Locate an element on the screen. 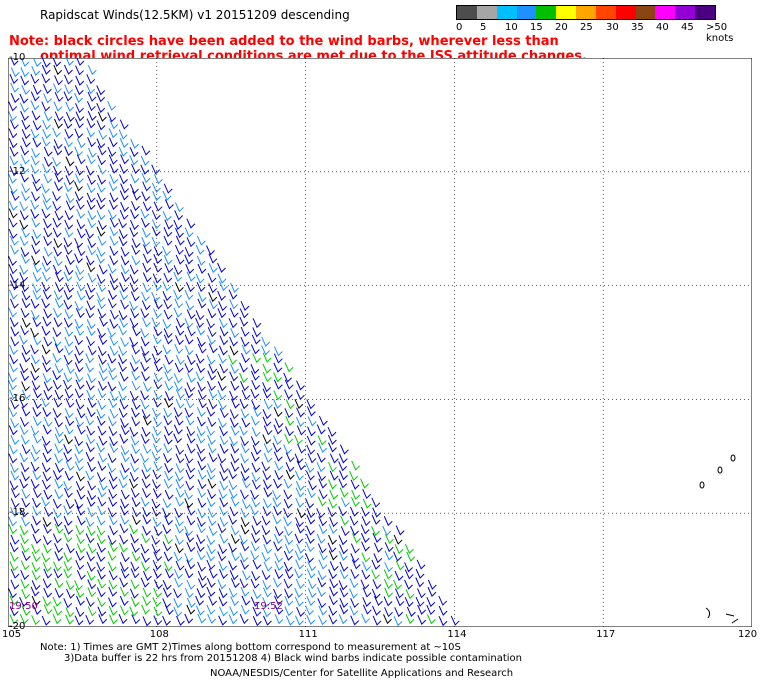 The image size is (760, 688). legend-label: 5 is located at coordinates (483, 27).